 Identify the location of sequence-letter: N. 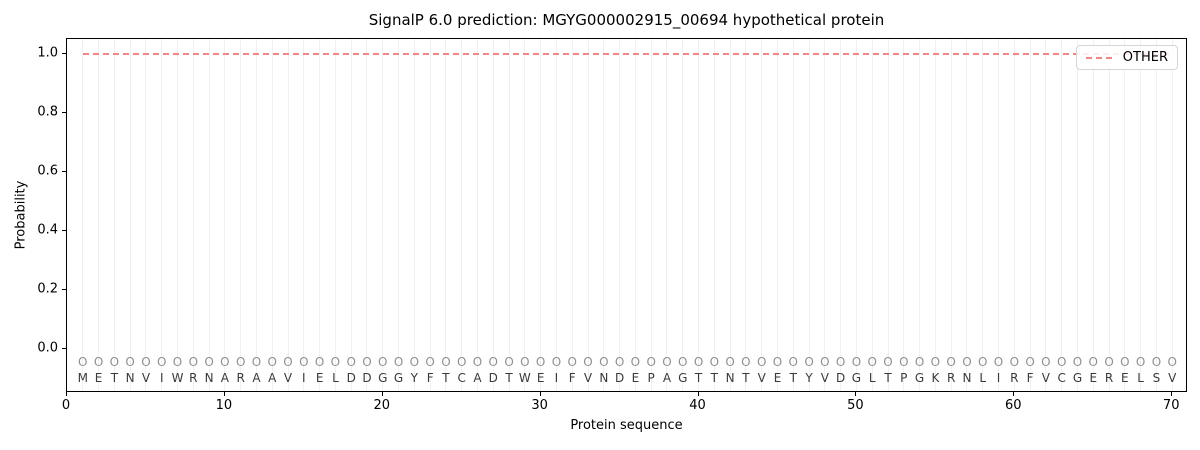
(130, 378).